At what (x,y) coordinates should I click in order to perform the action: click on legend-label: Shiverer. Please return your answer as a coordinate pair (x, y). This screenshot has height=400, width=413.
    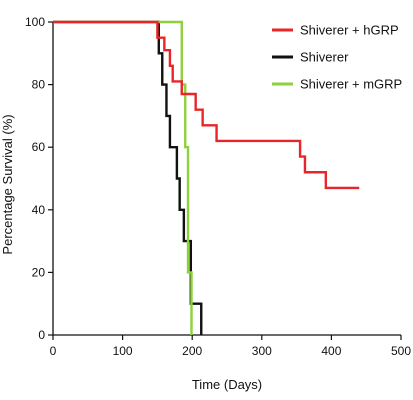
    Looking at the image, I should click on (324, 57).